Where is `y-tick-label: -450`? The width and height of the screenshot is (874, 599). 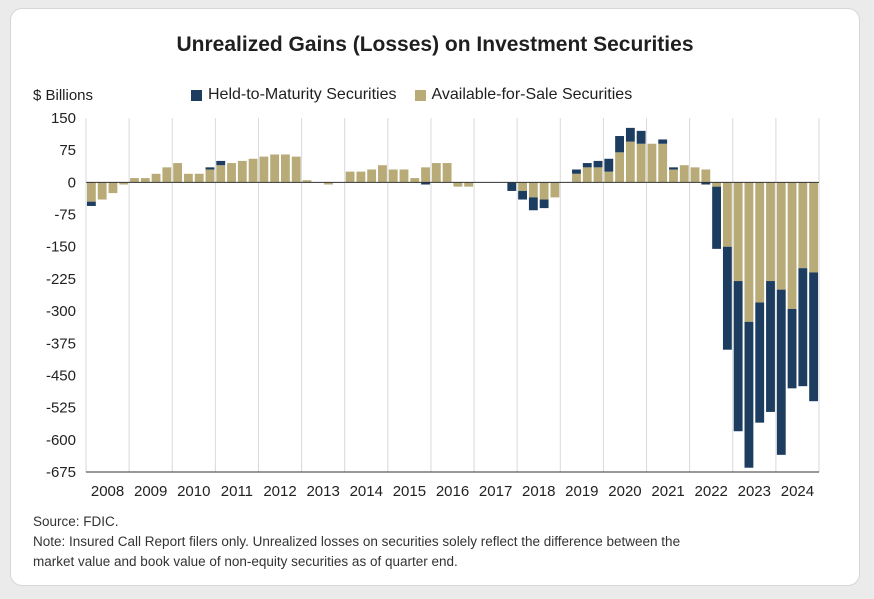
y-tick-label: -450 is located at coordinates (61, 375).